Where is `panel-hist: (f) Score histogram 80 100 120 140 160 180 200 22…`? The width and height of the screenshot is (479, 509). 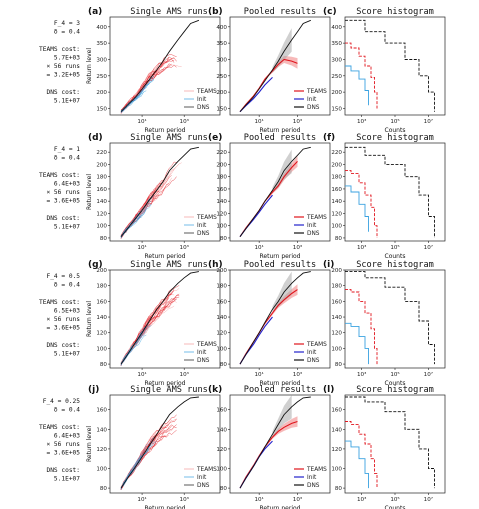 panel-hist: (f) Score histogram 80 100 120 140 160 180 200 22… is located at coordinates (384, 196).